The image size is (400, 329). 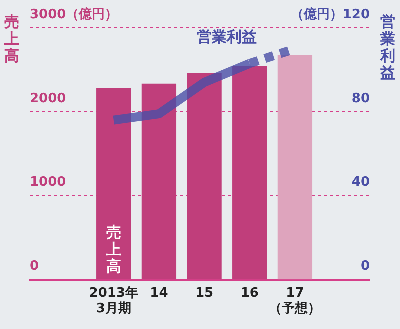 I want to click on x-tick-label: 14, so click(x=159, y=293).